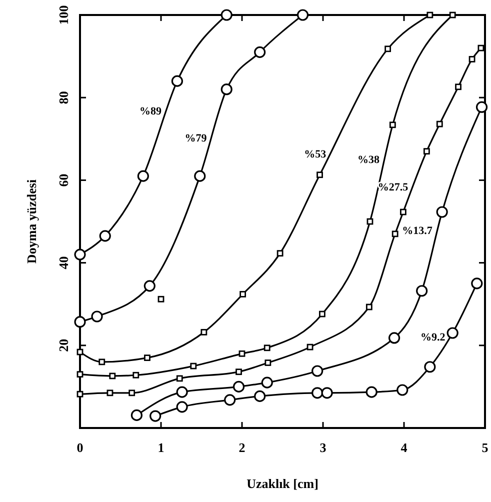  Describe the element at coordinates (433, 337) in the screenshot. I see `series-label: %9.2` at that location.